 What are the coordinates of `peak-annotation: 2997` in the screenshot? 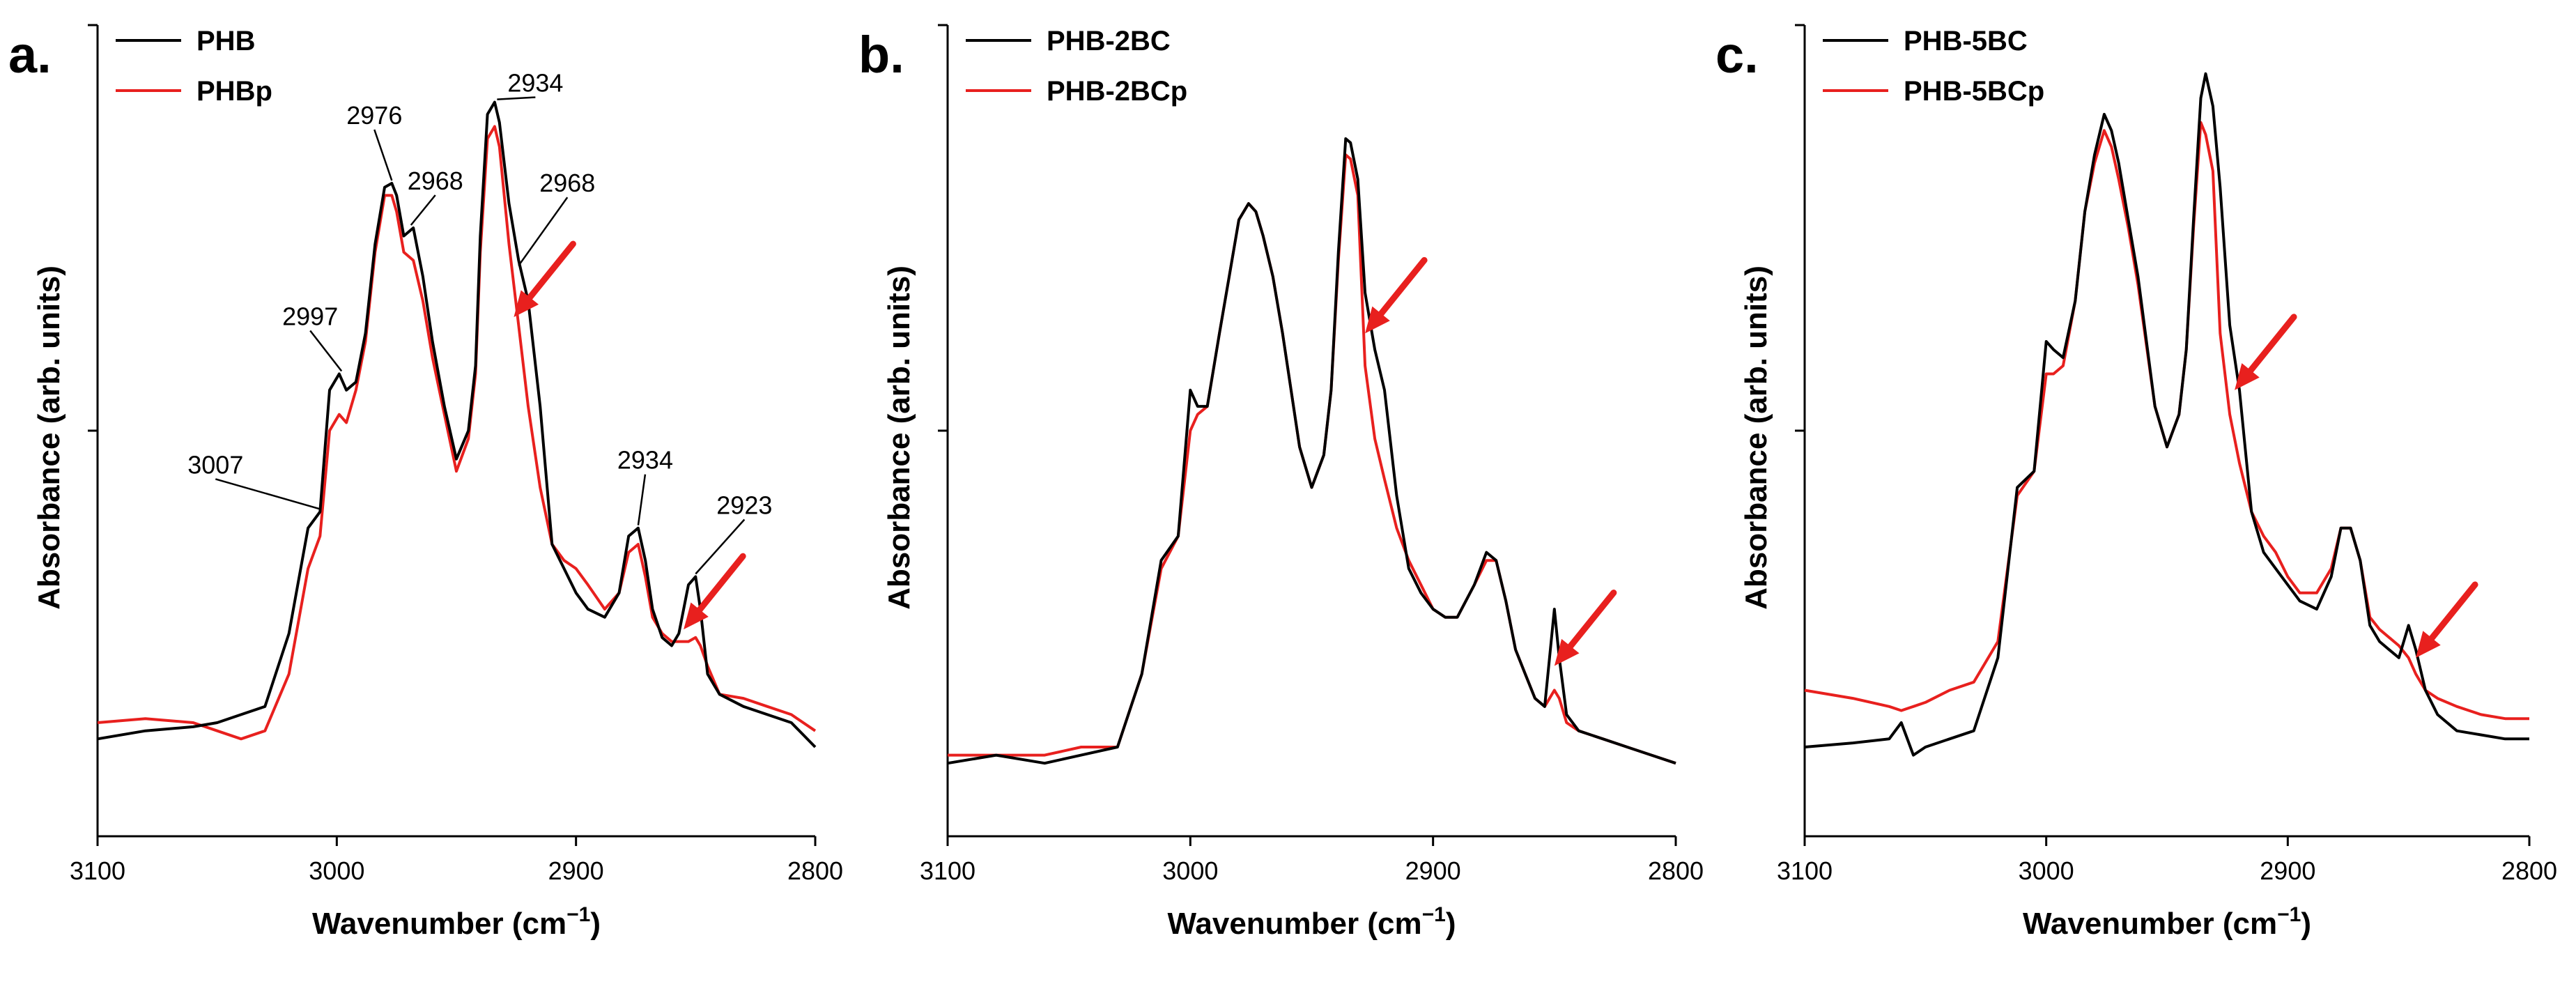 It's located at (310, 316).